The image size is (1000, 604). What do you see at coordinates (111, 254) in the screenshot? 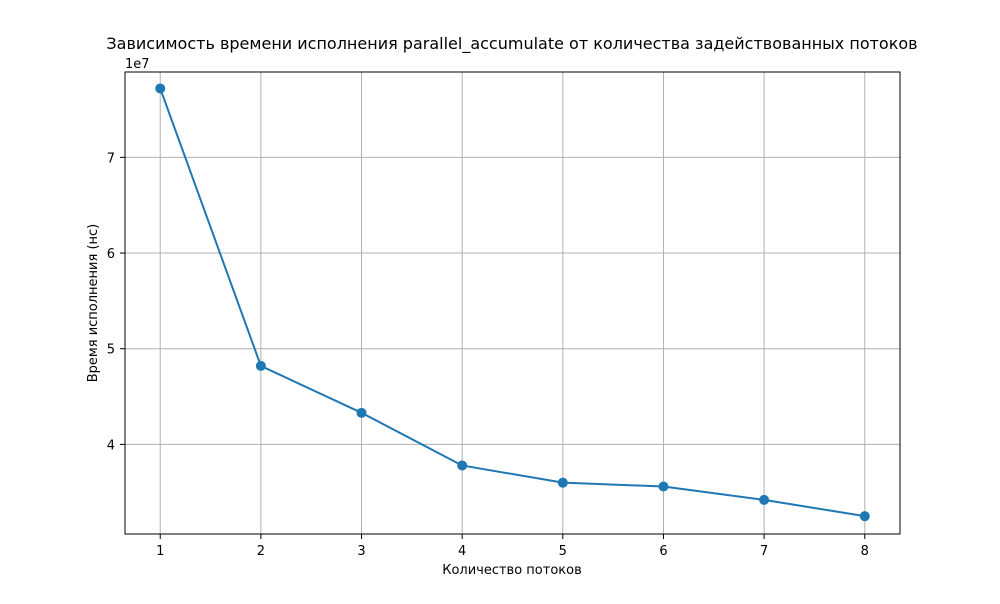
I see `y-tick-label: 6` at bounding box center [111, 254].